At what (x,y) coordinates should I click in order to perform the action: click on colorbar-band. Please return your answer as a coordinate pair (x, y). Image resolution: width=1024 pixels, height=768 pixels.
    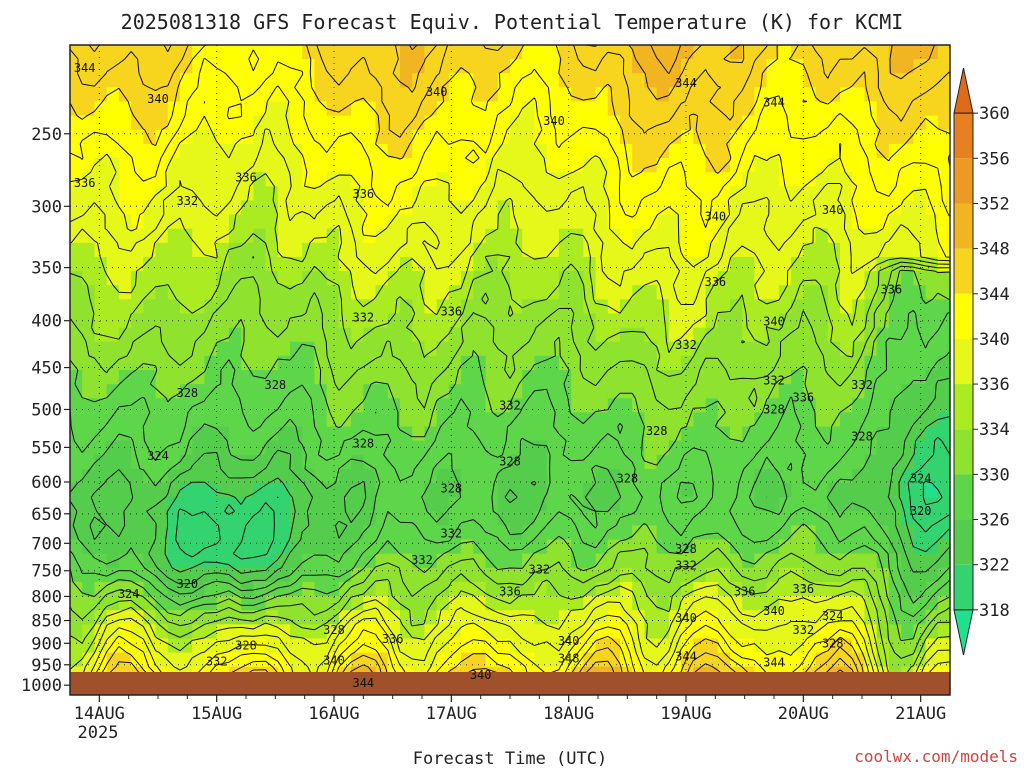
    Looking at the image, I should click on (963, 136).